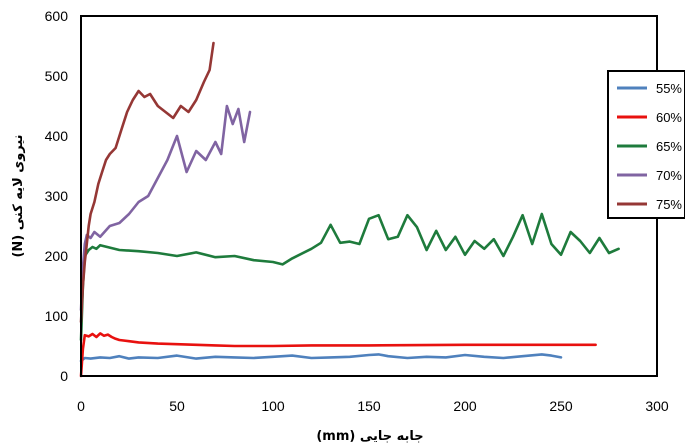 The image size is (685, 447). I want to click on series-line-60pct, so click(338, 355).